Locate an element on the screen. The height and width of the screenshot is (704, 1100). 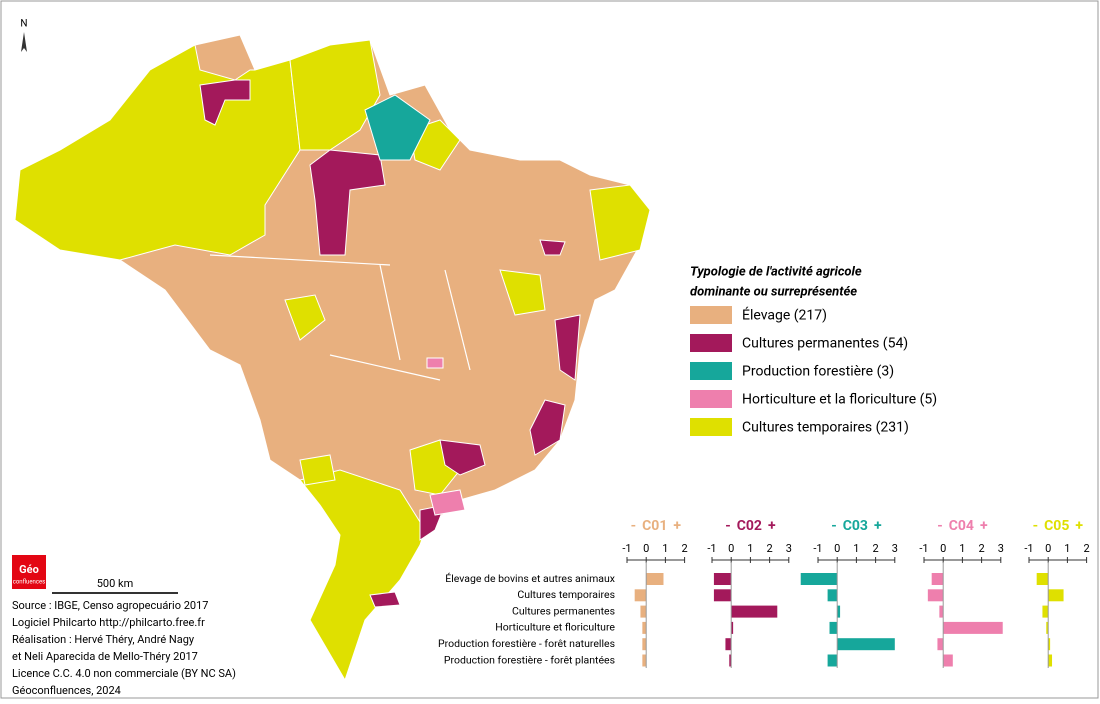
chart-header: - C03 + is located at coordinates (856, 526).